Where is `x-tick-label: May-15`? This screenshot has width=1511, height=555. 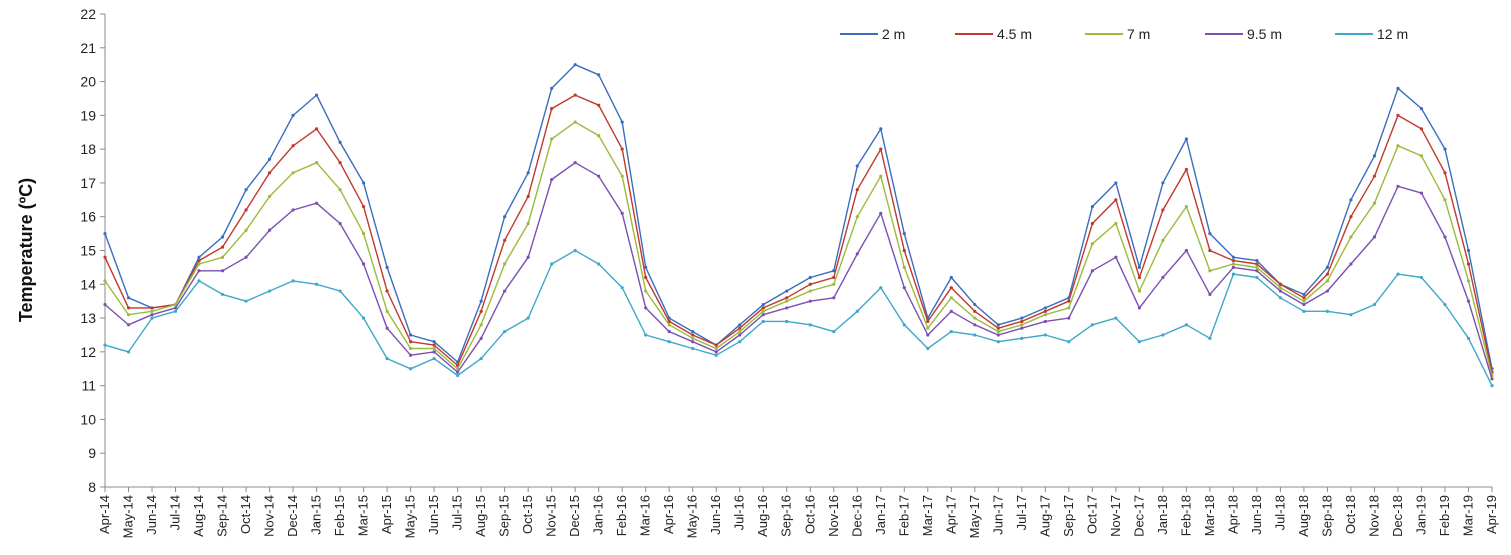
x-tick-label: May-15 is located at coordinates (410, 516).